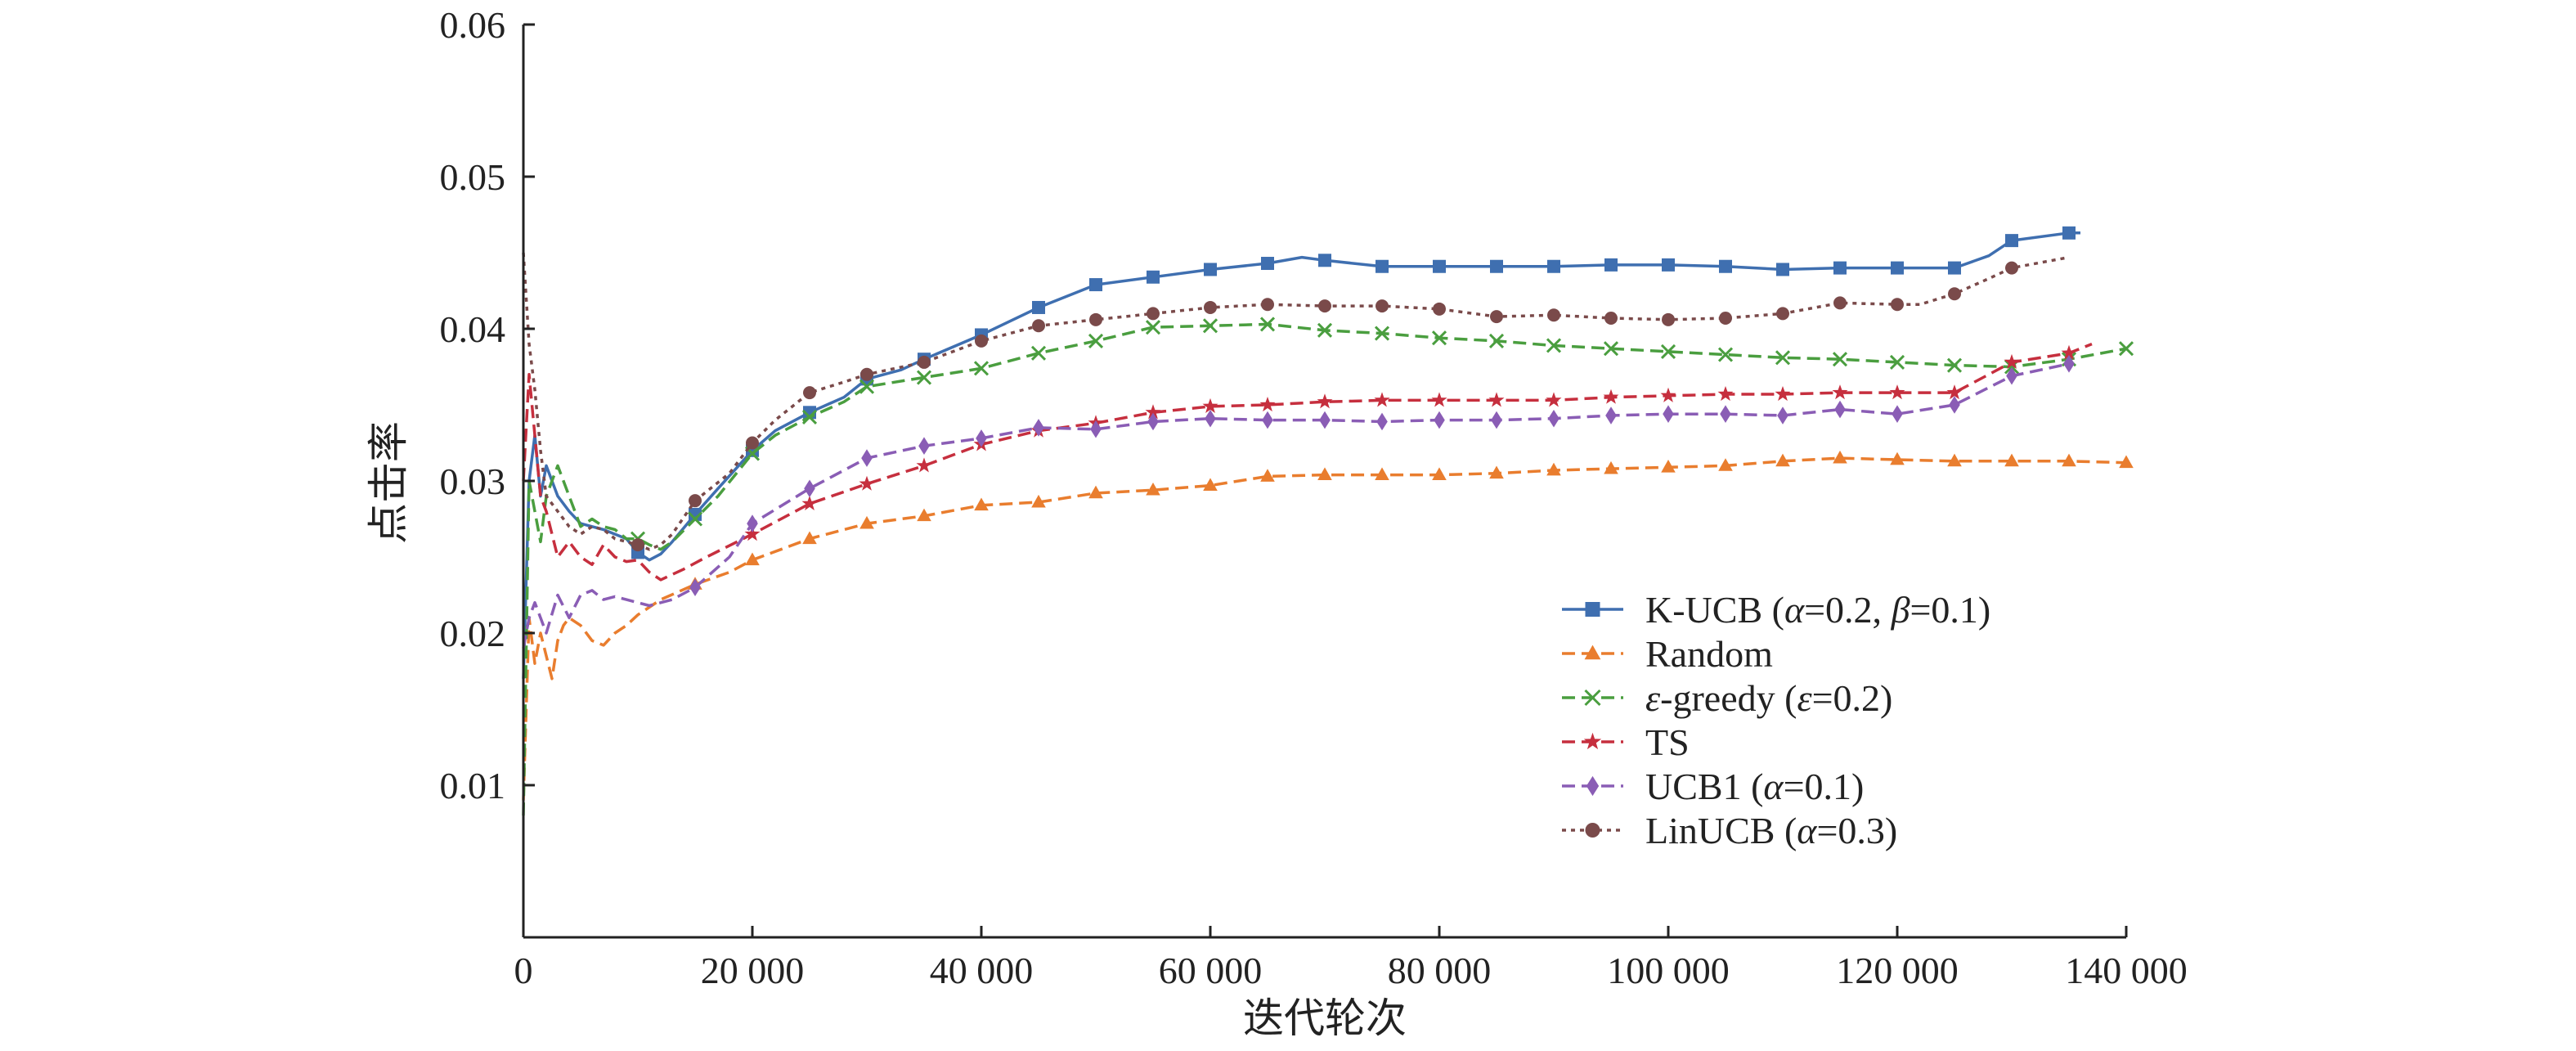  Describe the element at coordinates (1897, 971) in the screenshot. I see `x-tick-label: 120 000` at that location.